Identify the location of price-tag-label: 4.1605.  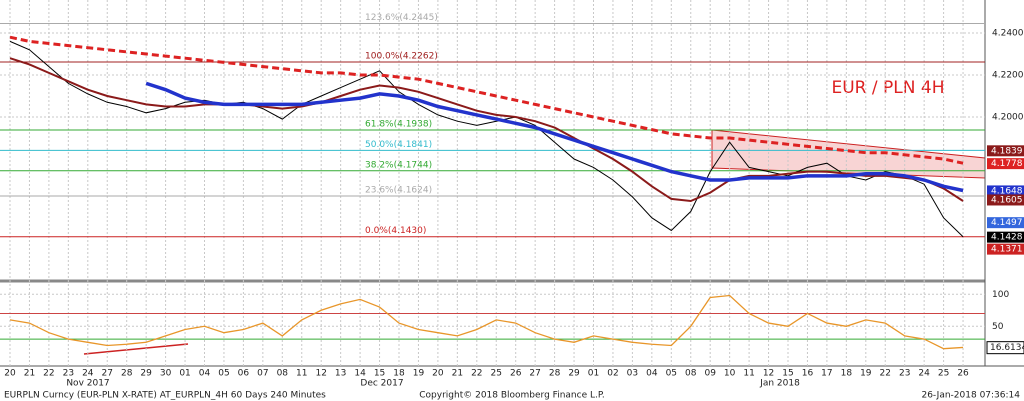
(1007, 200).